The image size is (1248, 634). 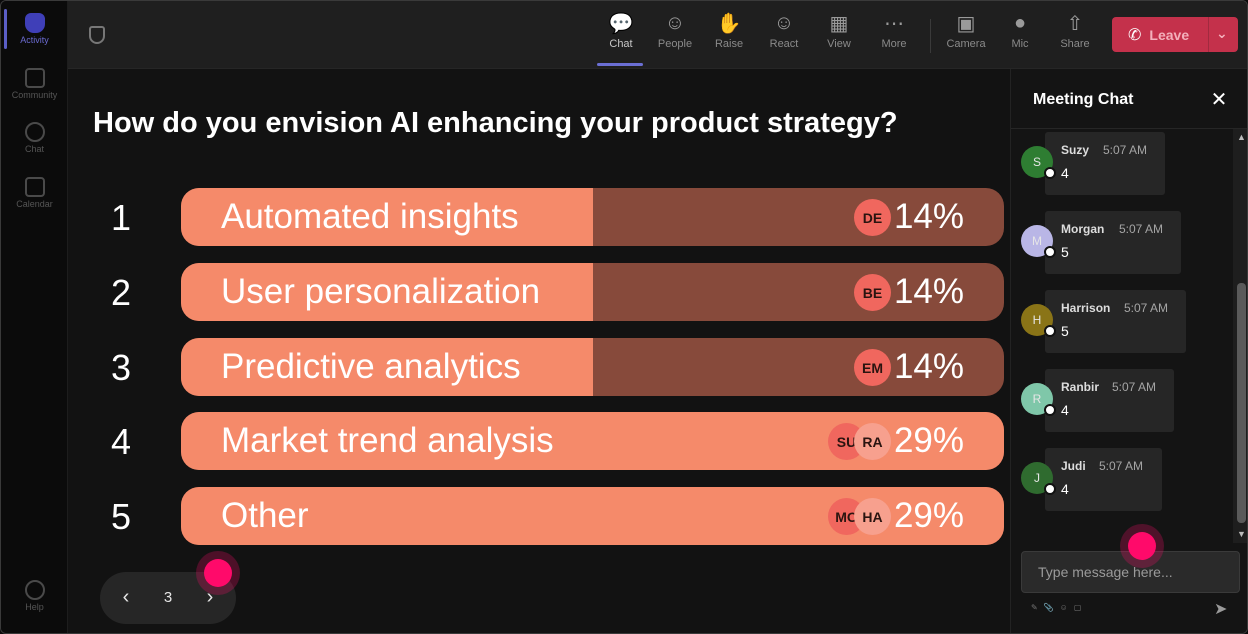 I want to click on poll-option: 5 Other MO HA 29%, so click(x=539, y=516).